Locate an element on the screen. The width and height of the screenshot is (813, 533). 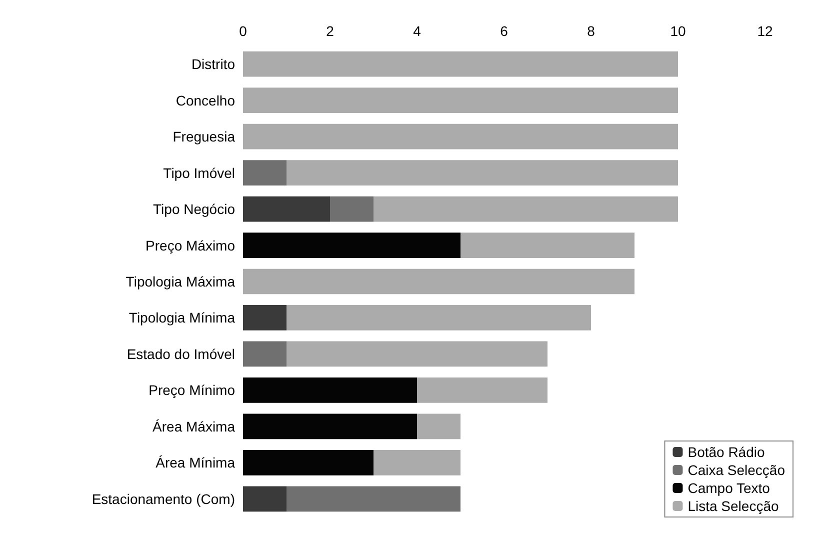
x-tick-label: 8 is located at coordinates (591, 31).